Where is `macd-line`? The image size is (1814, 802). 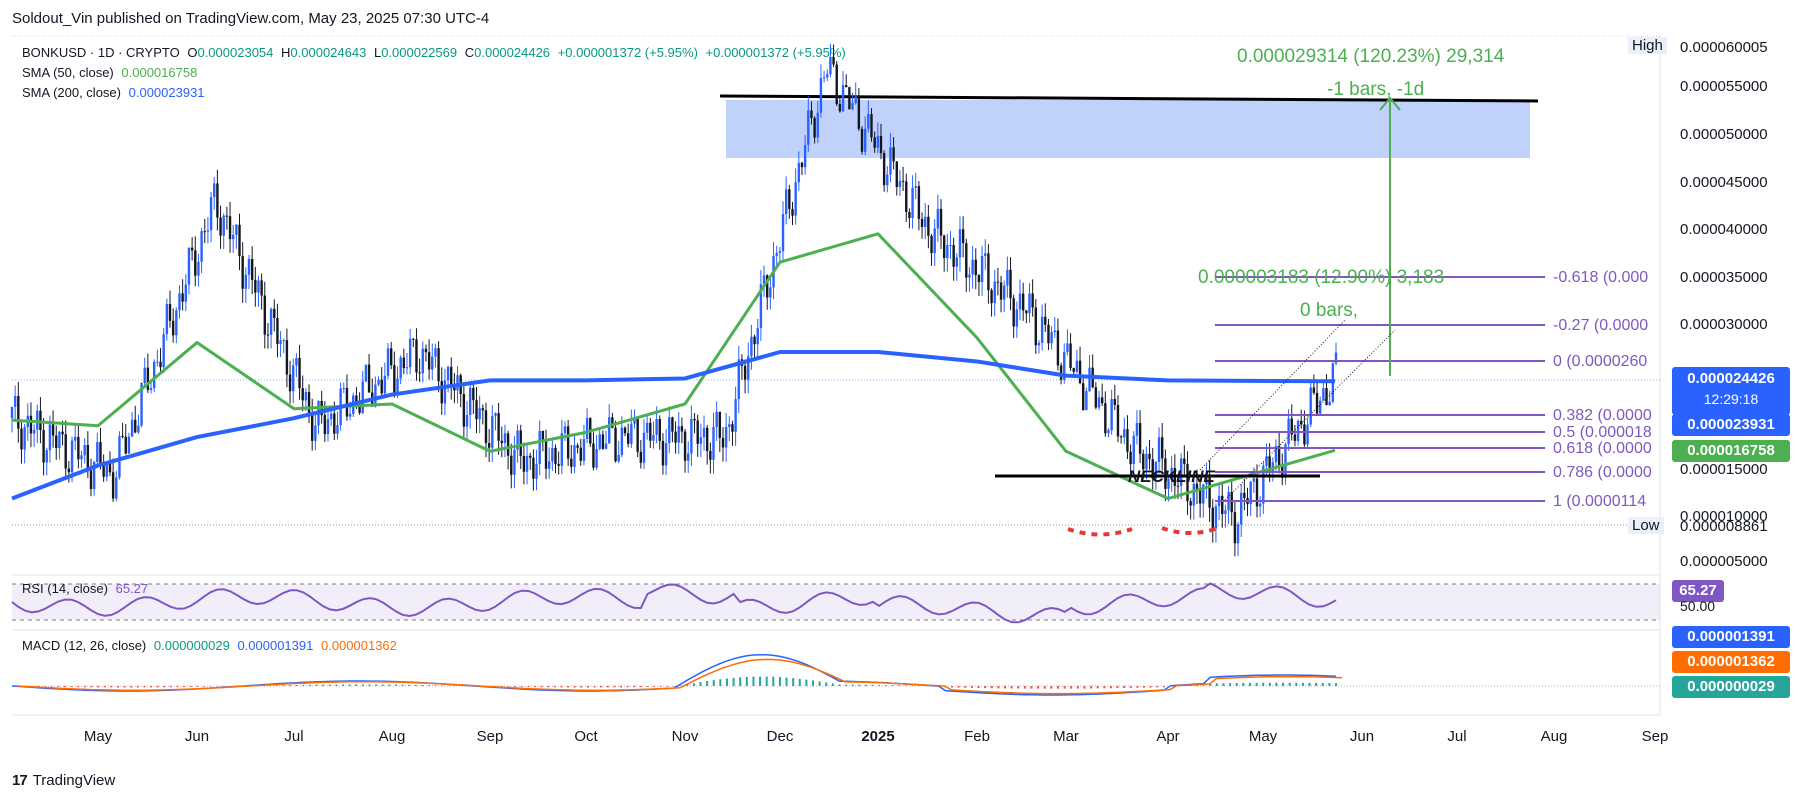 macd-line is located at coordinates (674, 674).